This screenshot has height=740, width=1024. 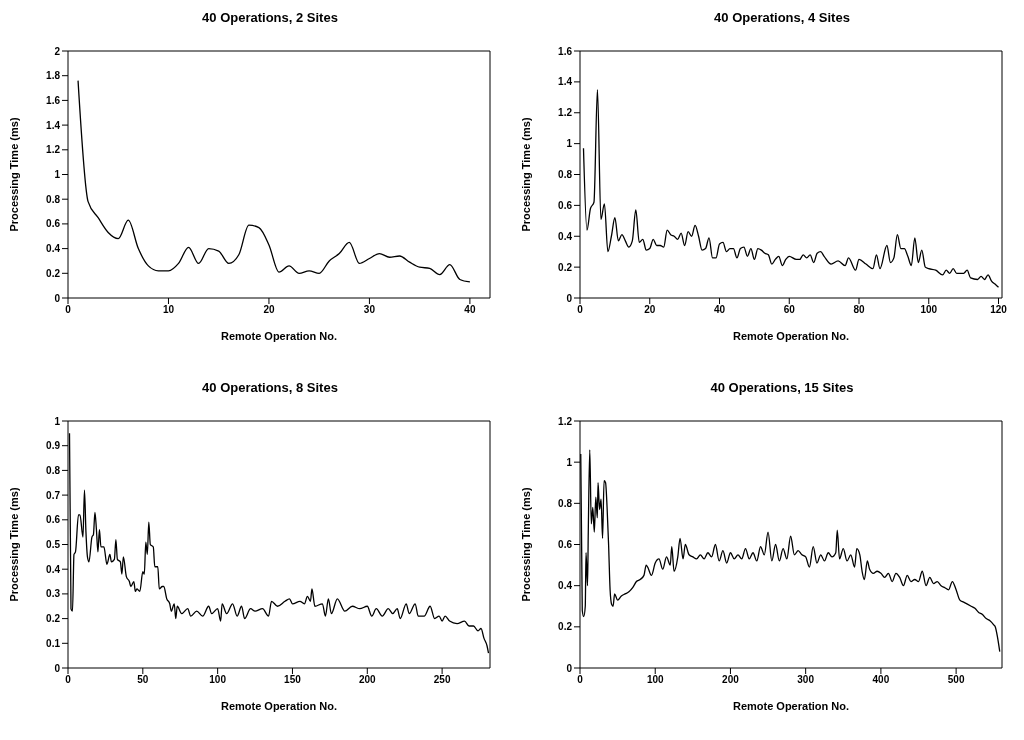 What do you see at coordinates (53, 495) in the screenshot?
I see `y-tick-label: 0.7` at bounding box center [53, 495].